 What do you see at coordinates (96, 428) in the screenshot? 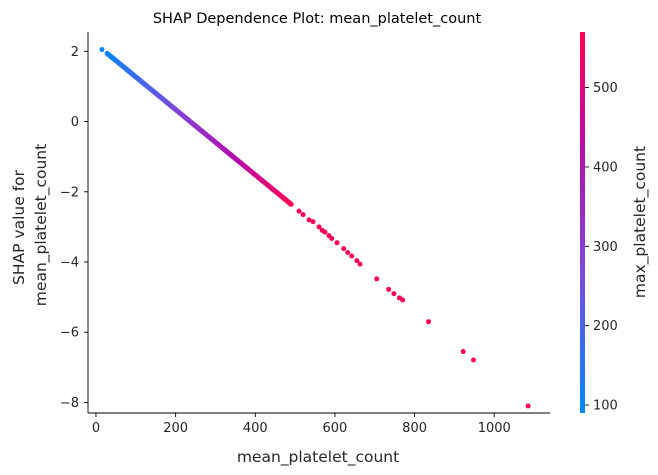
I see `x-tick-label: 0` at bounding box center [96, 428].